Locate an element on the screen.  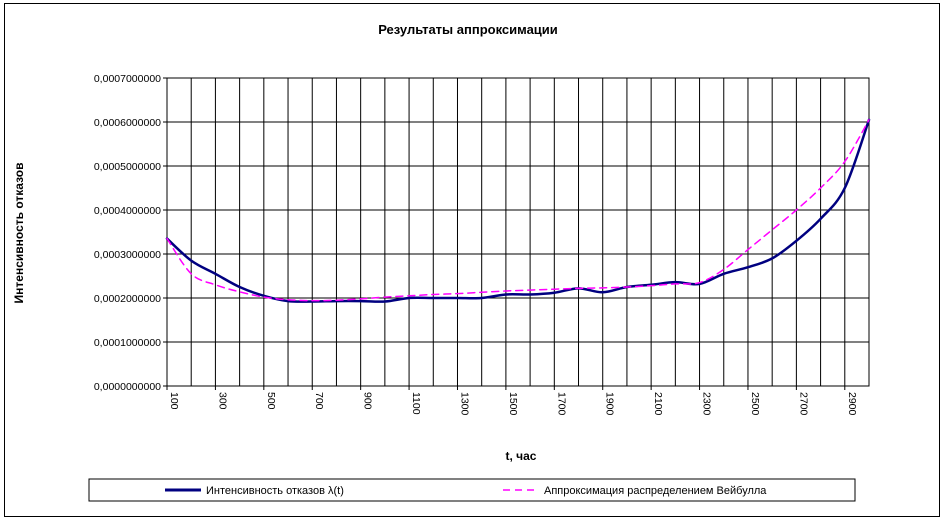
x-tick-label: 2300 is located at coordinates (707, 404).